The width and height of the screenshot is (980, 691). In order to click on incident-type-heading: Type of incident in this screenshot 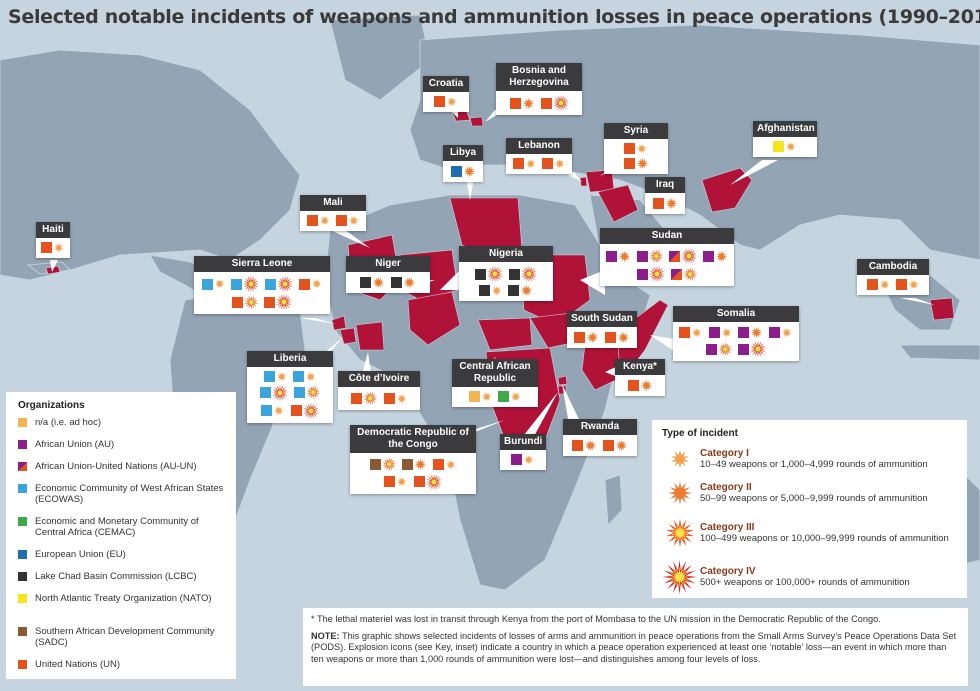, I will do `click(700, 433)`.